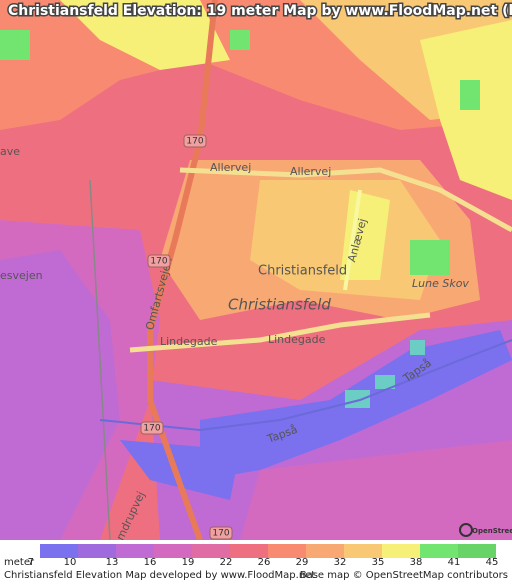 The image size is (512, 586). I want to click on legend-value: 13, so click(112, 562).